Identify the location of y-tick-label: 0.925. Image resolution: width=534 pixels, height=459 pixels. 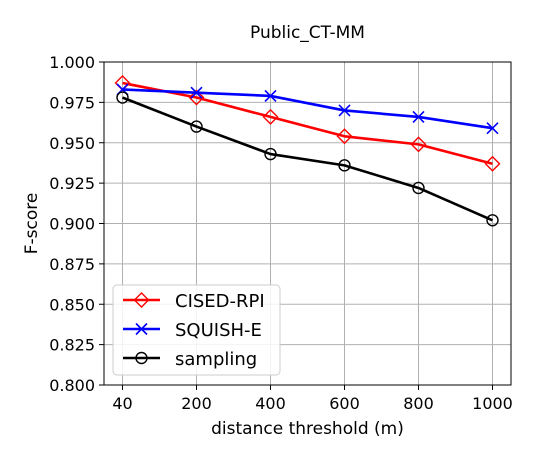
(72, 183).